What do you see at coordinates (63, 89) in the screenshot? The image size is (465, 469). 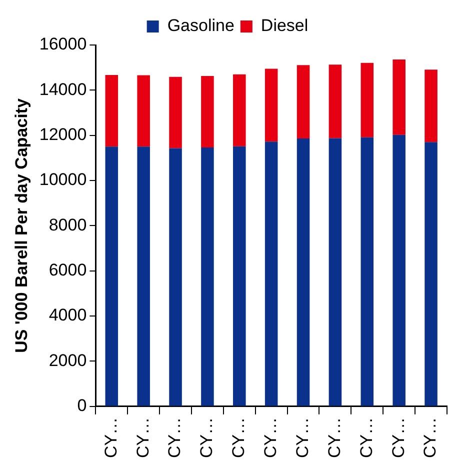 I see `y-tick-label: 14000` at bounding box center [63, 89].